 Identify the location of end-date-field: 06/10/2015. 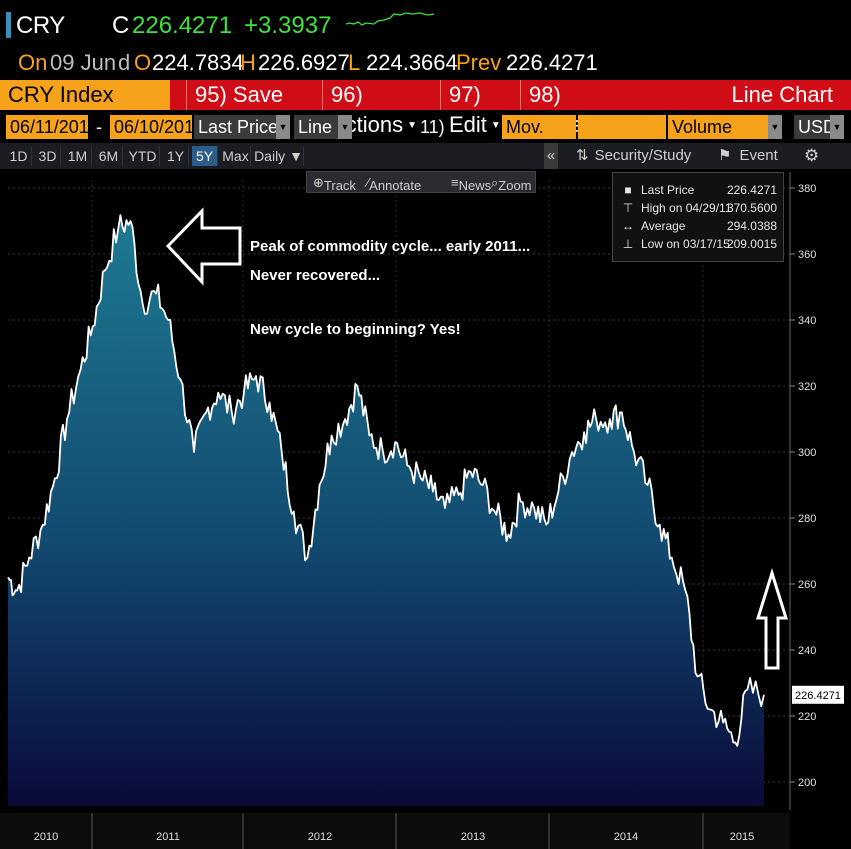
(157, 127).